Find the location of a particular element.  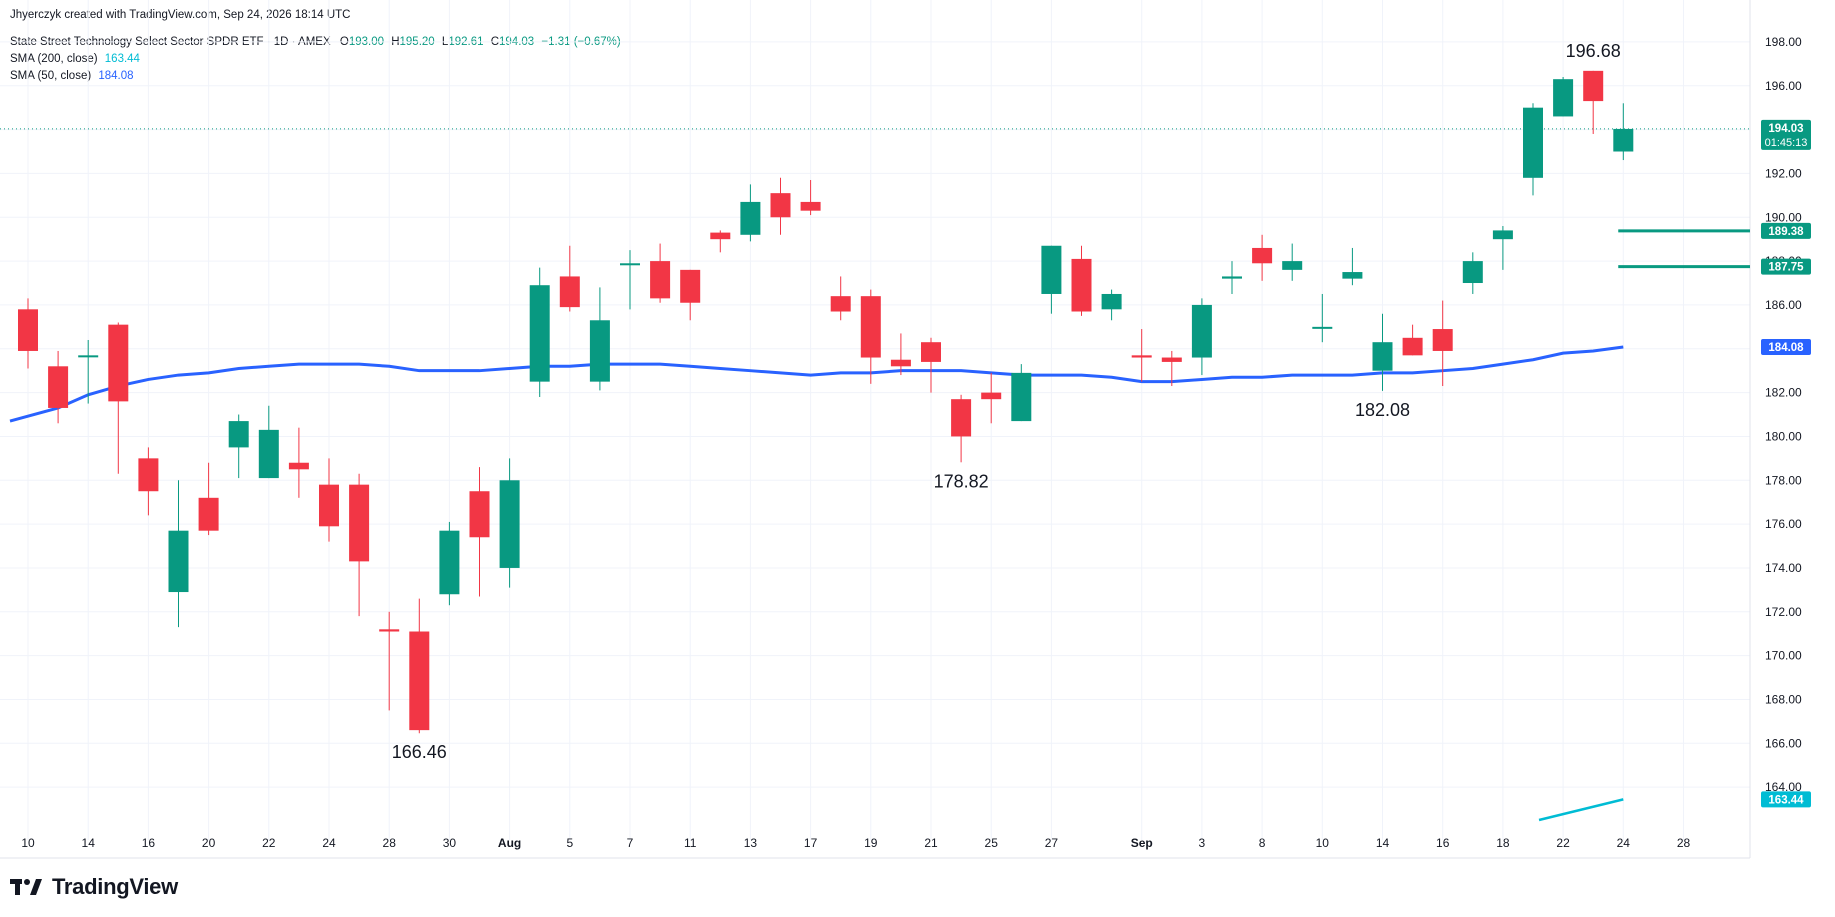

x-tick-label: 25 is located at coordinates (992, 843).